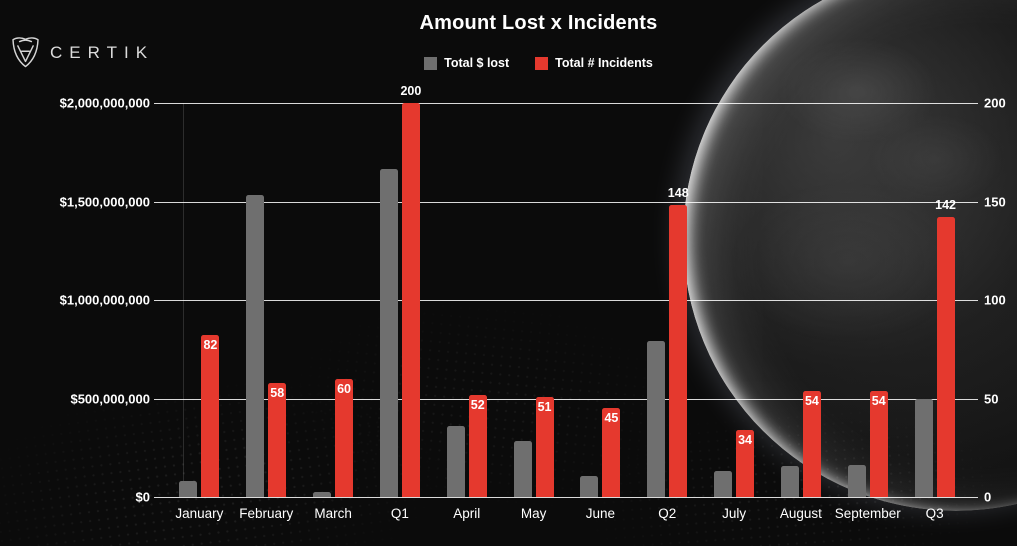 This screenshot has height=546, width=1017. What do you see at coordinates (467, 513) in the screenshot?
I see `x-axis-label-april: April` at bounding box center [467, 513].